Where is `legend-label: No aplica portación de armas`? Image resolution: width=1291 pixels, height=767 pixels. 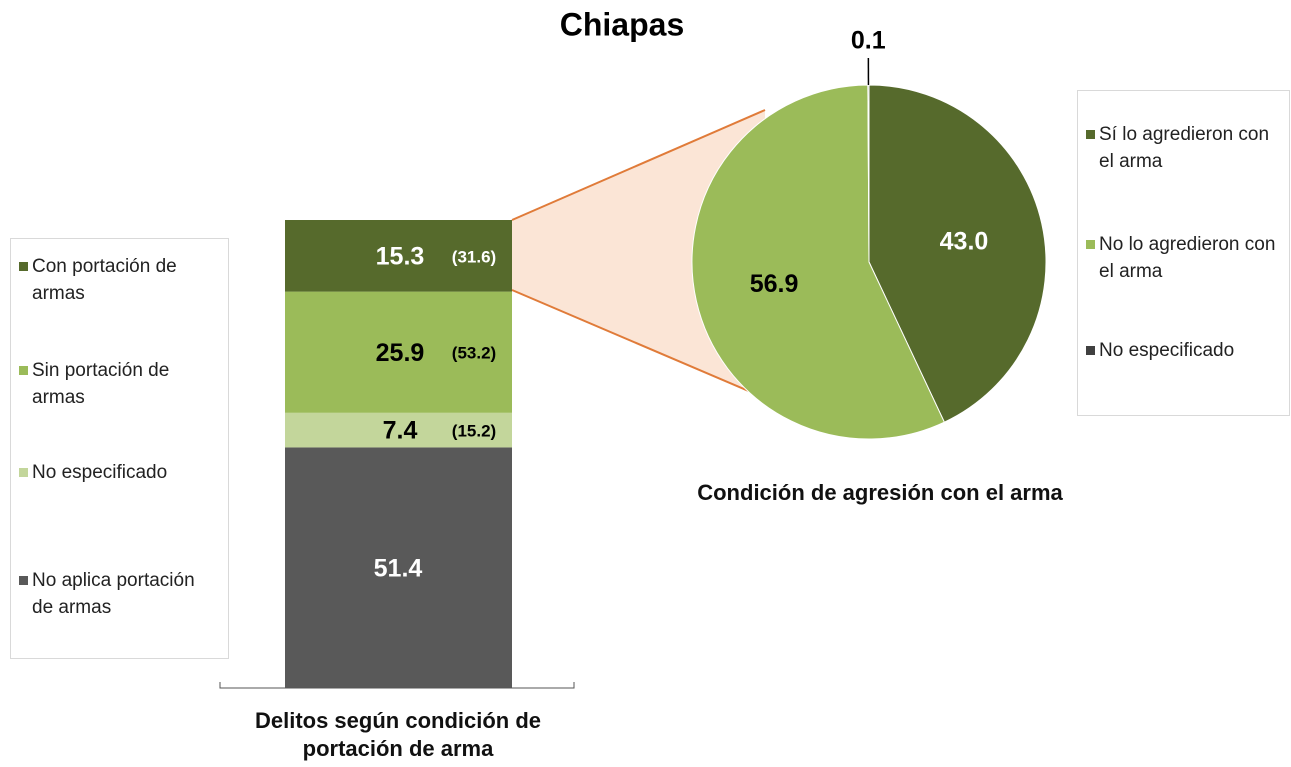 legend-label: No aplica portación de armas is located at coordinates (113, 594).